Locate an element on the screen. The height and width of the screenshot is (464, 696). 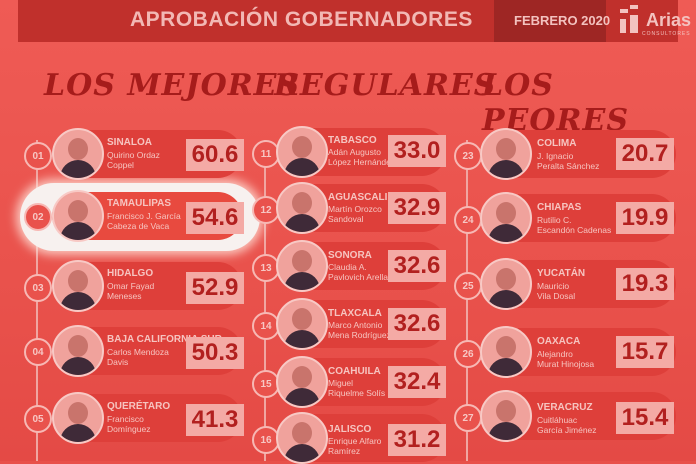
approval-score: 41.3 is located at coordinates (215, 420).